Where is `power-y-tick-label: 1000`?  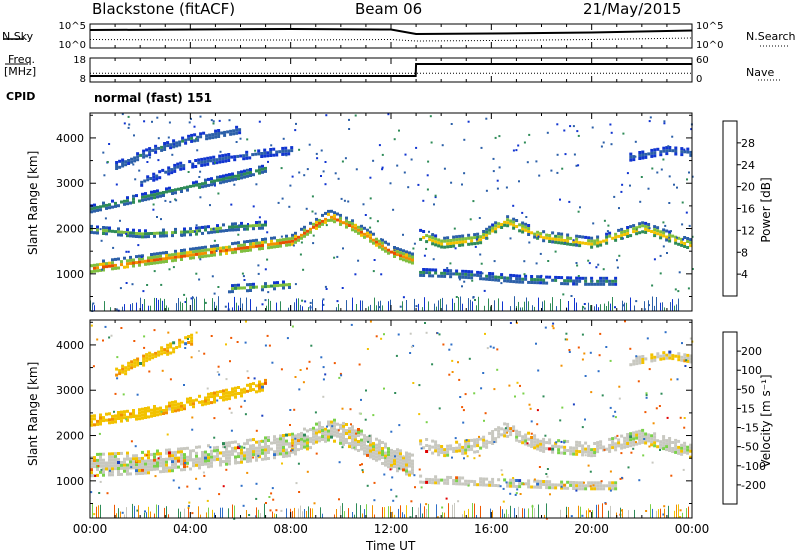
power-y-tick-label: 1000 is located at coordinates (70, 274).